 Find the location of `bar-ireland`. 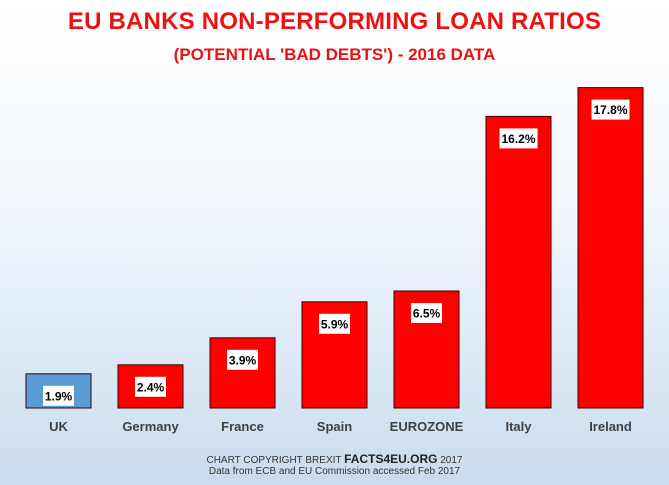

bar-ireland is located at coordinates (610, 248).